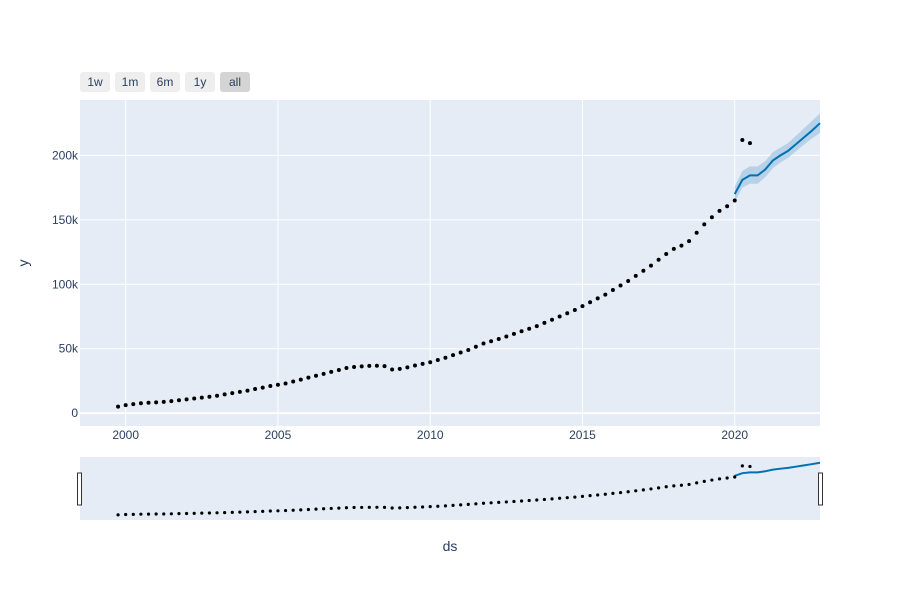 The height and width of the screenshot is (600, 900). What do you see at coordinates (450, 546) in the screenshot?
I see `x-axis-title: ds` at bounding box center [450, 546].